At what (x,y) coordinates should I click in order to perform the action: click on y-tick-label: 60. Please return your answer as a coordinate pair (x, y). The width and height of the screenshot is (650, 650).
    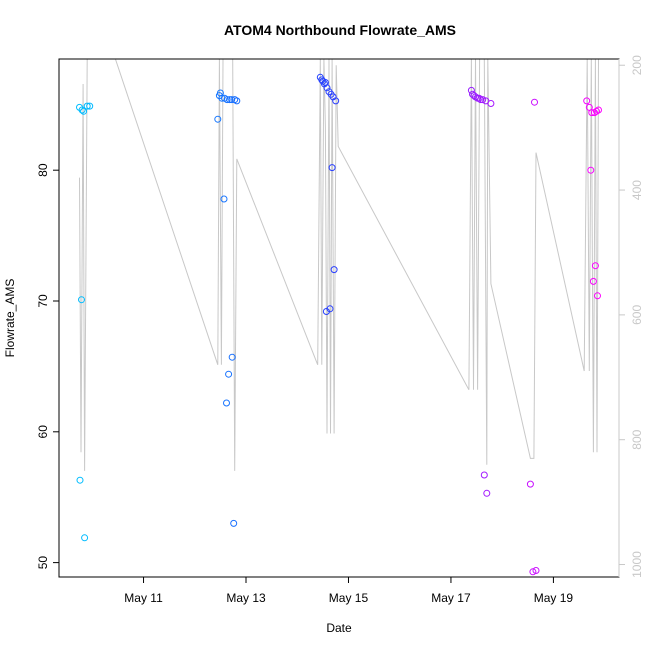
    Looking at the image, I should click on (43, 432).